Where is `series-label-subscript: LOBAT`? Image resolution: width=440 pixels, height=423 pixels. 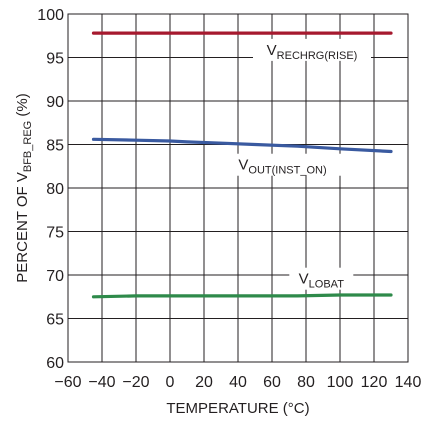 series-label-subscript: LOBAT is located at coordinates (327, 285).